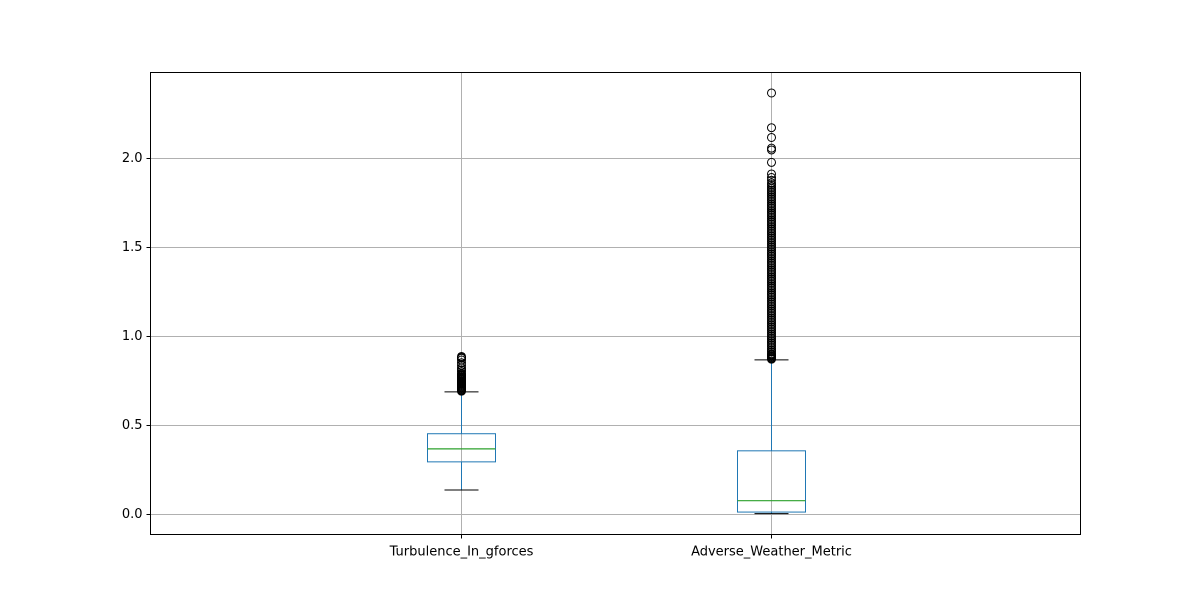 This screenshot has width=1200, height=600. What do you see at coordinates (132, 247) in the screenshot?
I see `y-tick-label: 1.5` at bounding box center [132, 247].